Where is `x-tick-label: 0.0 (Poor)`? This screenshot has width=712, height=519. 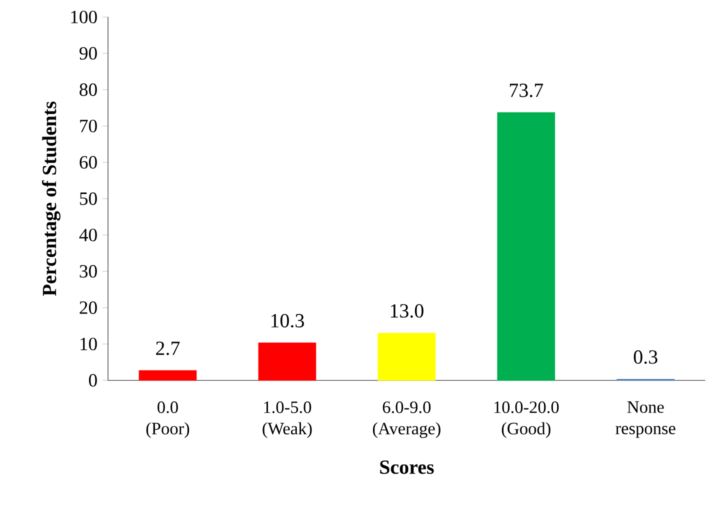 x-tick-label: 0.0 (Poor) is located at coordinates (168, 419).